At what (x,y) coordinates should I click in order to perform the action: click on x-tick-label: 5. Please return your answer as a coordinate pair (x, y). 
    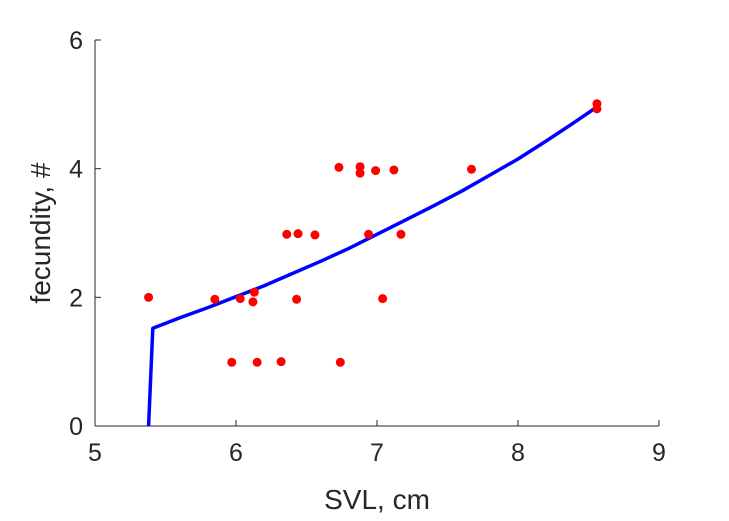
    Looking at the image, I should click on (95, 453).